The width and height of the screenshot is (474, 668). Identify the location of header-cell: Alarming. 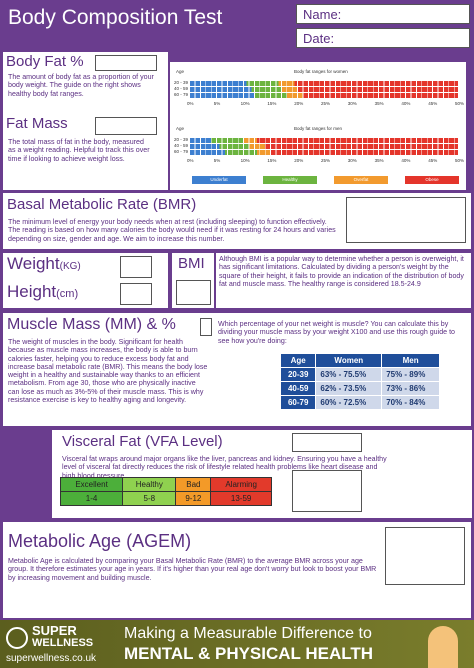
(241, 484).